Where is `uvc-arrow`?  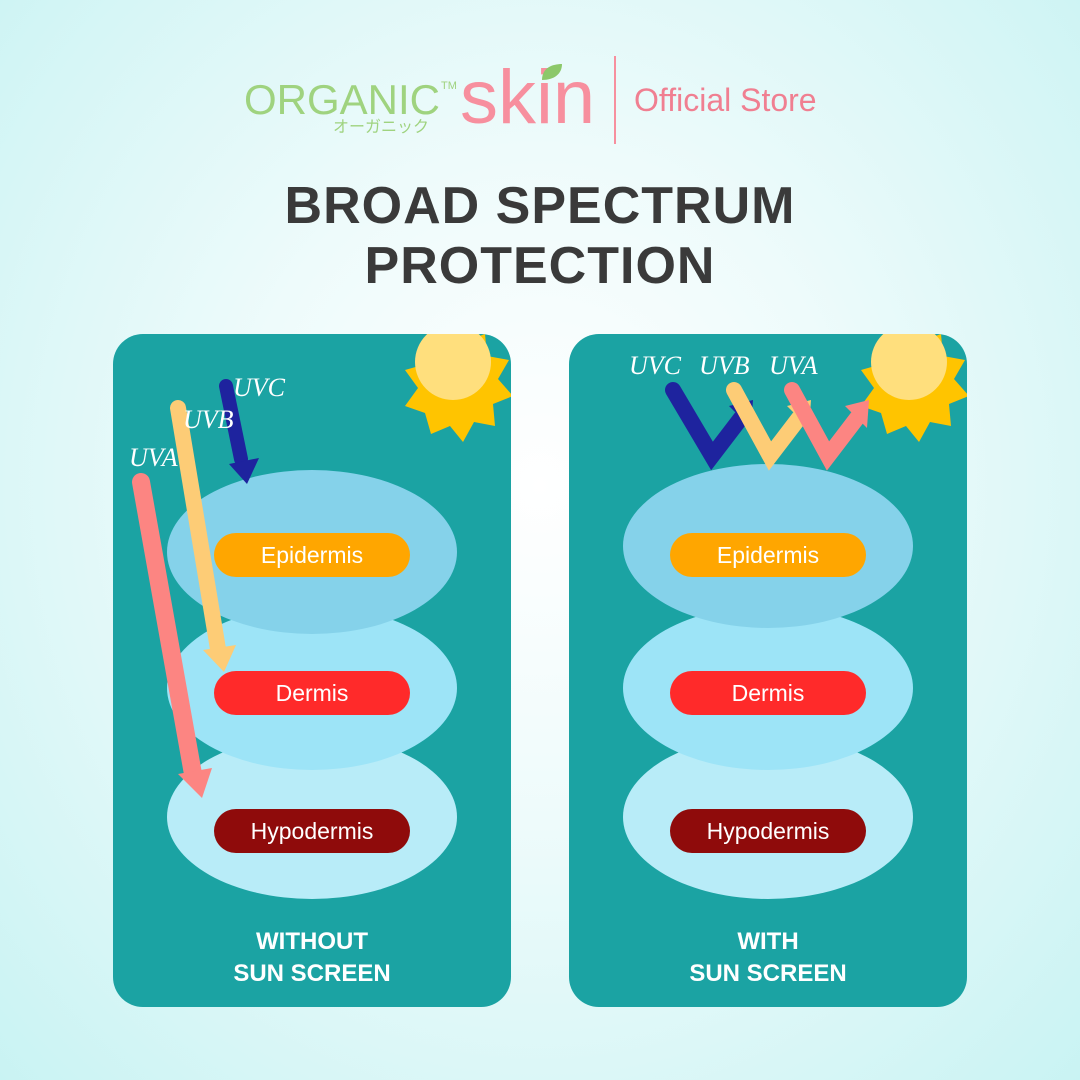 uvc-arrow is located at coordinates (239, 431).